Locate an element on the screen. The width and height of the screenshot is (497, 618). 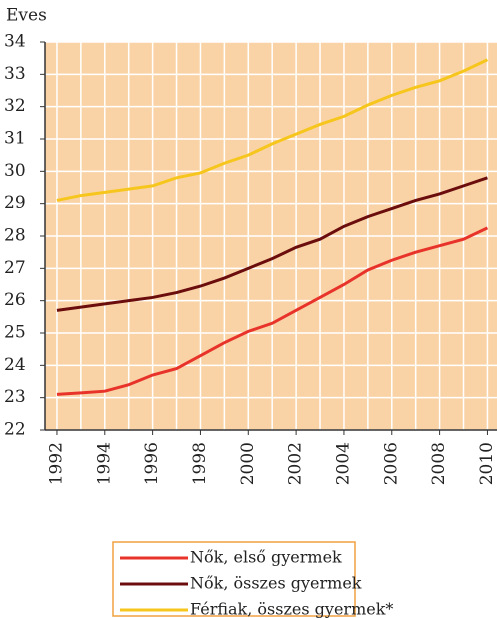
y-tick-label: 29 is located at coordinates (15, 203).